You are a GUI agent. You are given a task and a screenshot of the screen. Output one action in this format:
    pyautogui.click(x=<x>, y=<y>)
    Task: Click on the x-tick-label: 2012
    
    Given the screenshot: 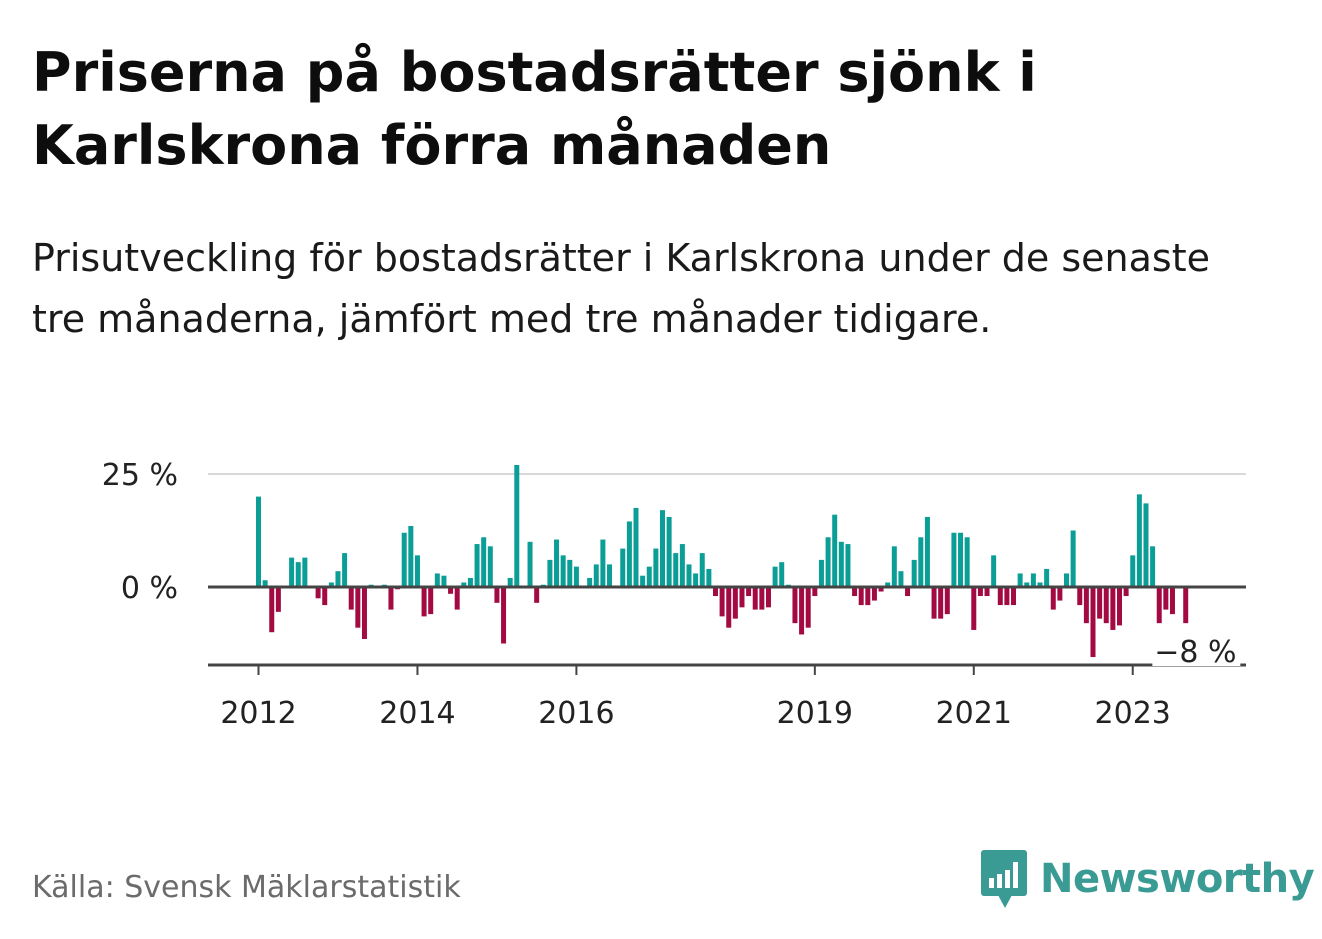 What is the action you would take?
    pyautogui.click(x=258, y=713)
    